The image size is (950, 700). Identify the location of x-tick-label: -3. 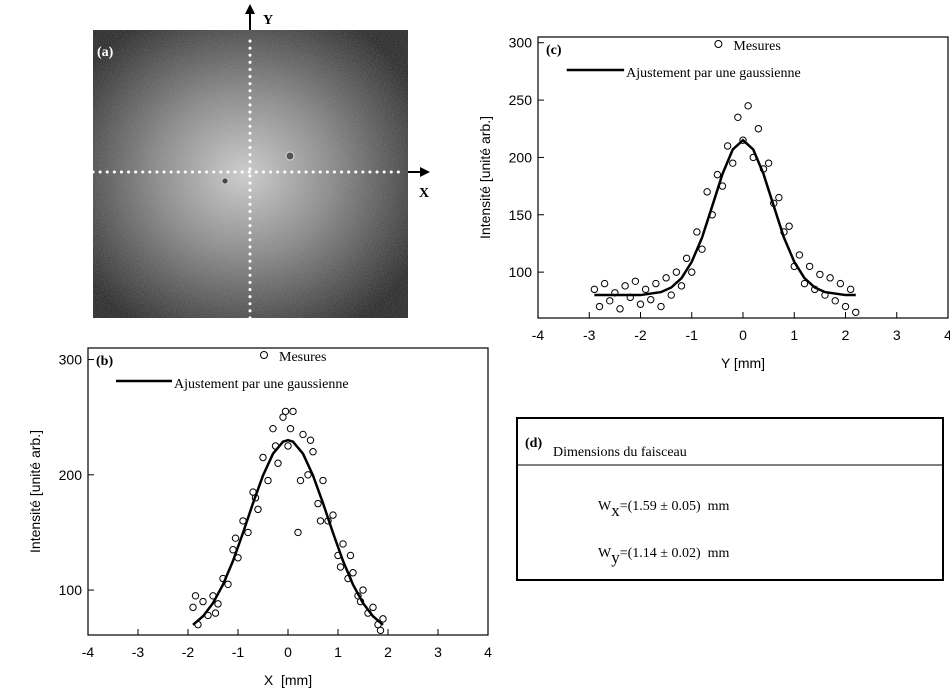
(589, 335).